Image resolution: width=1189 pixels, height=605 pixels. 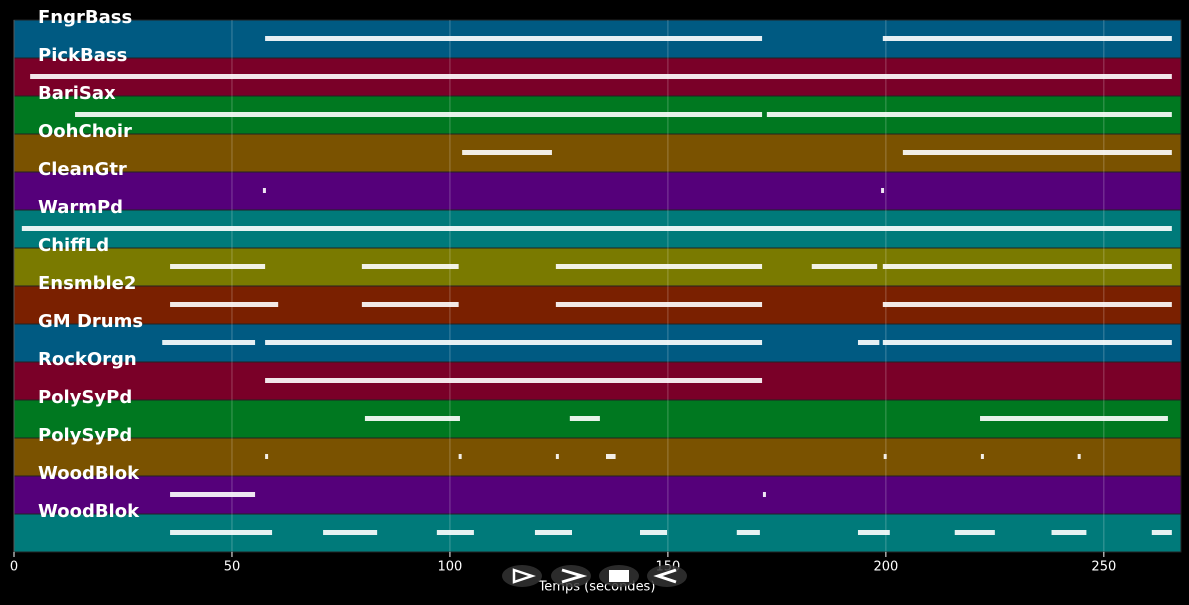 I want to click on x-tick-label: 0, so click(x=14, y=567).